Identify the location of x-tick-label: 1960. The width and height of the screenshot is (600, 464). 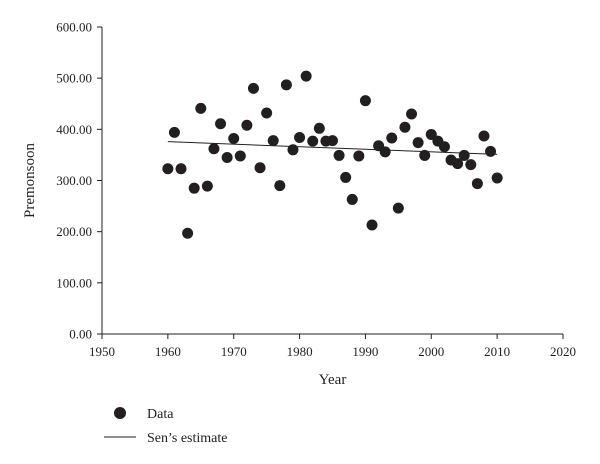
(168, 351).